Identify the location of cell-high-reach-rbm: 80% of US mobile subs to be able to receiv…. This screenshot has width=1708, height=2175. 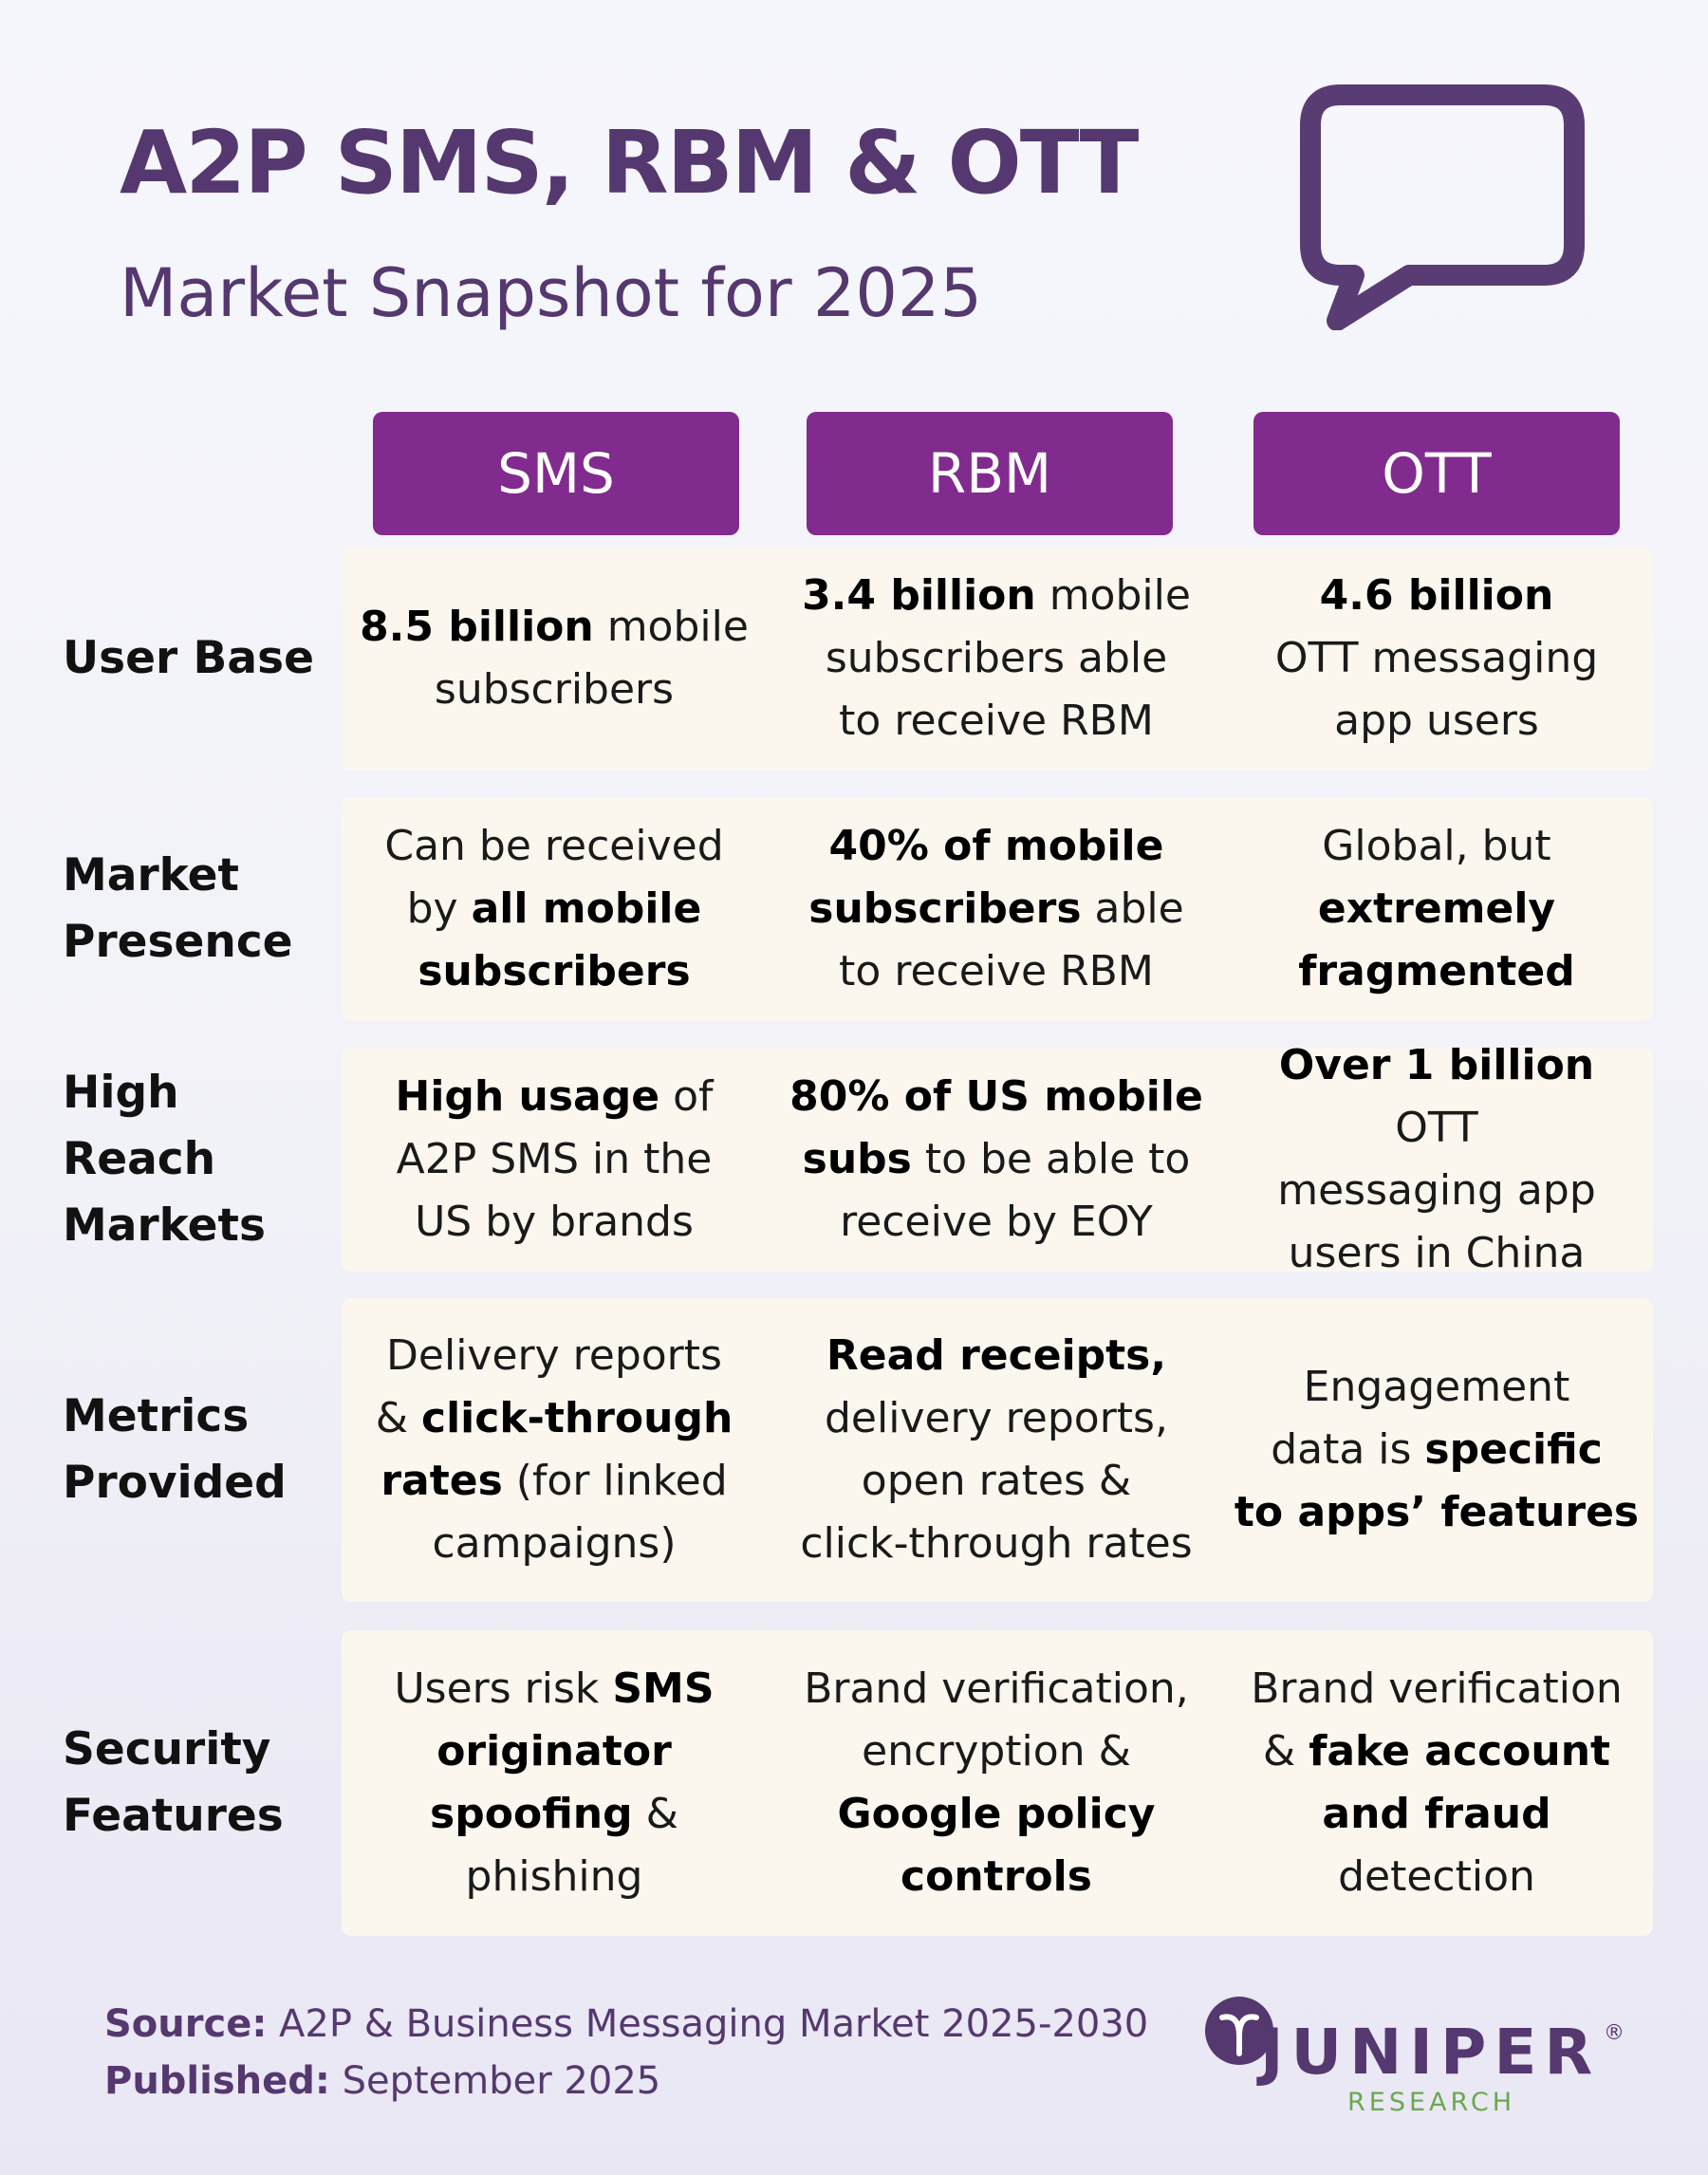
(996, 1159).